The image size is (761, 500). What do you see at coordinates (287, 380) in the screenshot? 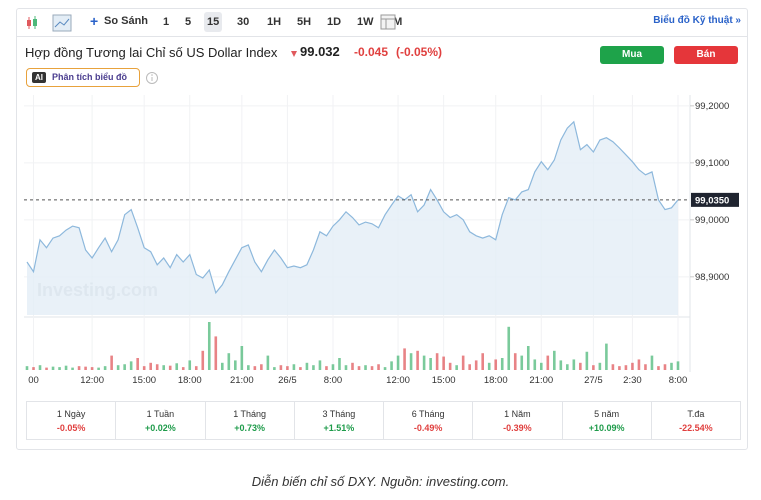
I see `x-tick-label: 26/5` at bounding box center [287, 380].